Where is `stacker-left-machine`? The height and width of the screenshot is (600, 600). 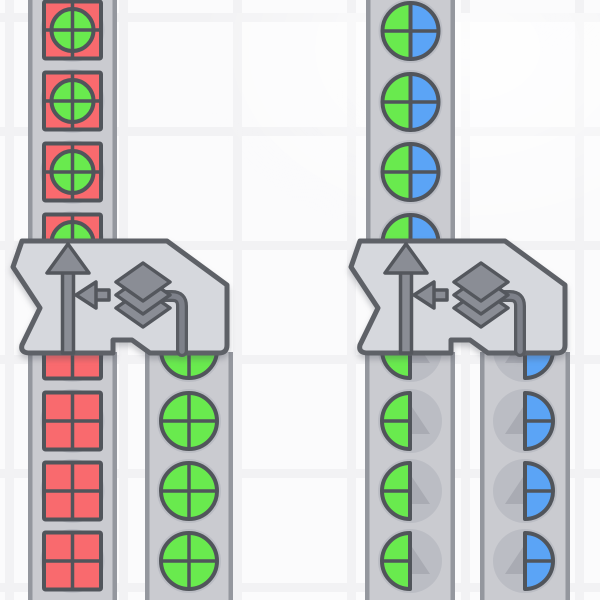
stacker-left-machine is located at coordinates (120, 297).